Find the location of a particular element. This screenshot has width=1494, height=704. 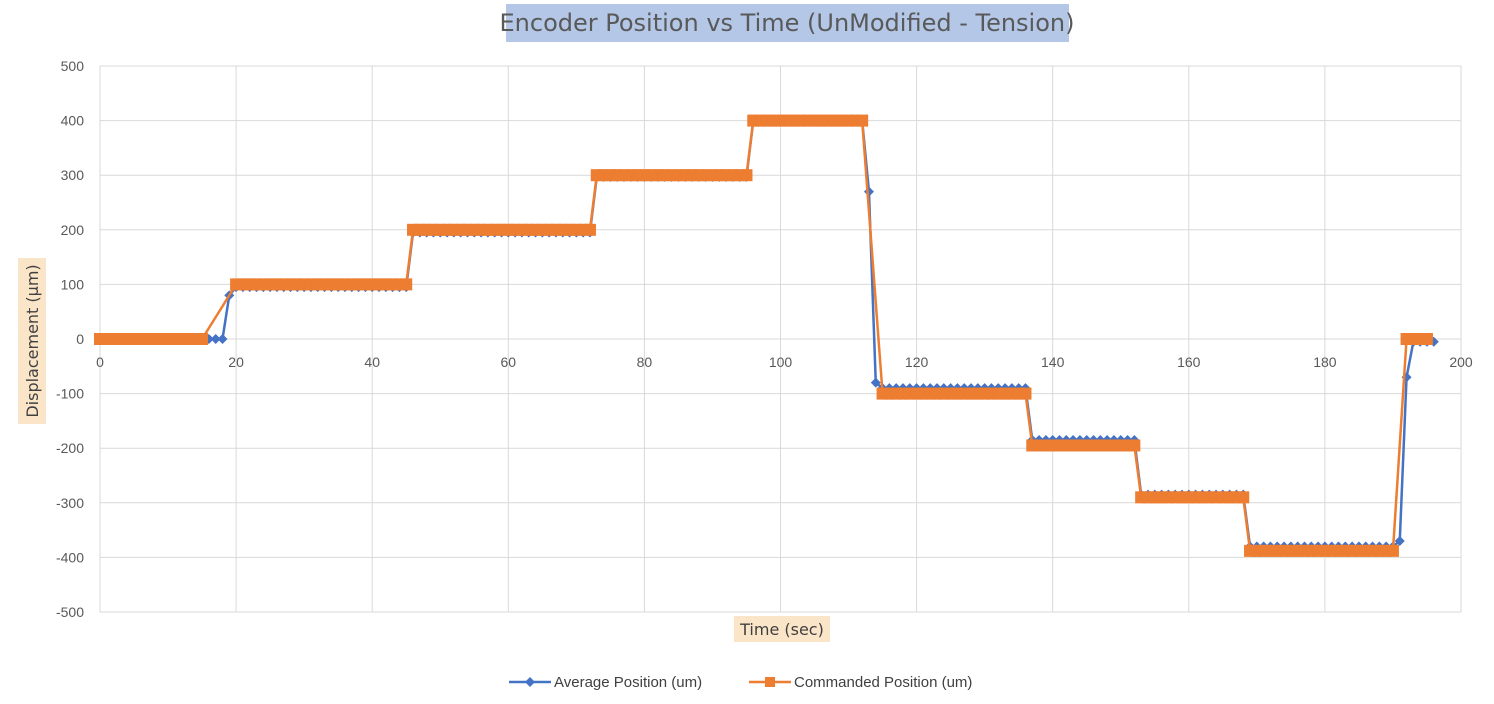

y-axis-title: Displacement (µm) is located at coordinates (32, 340).